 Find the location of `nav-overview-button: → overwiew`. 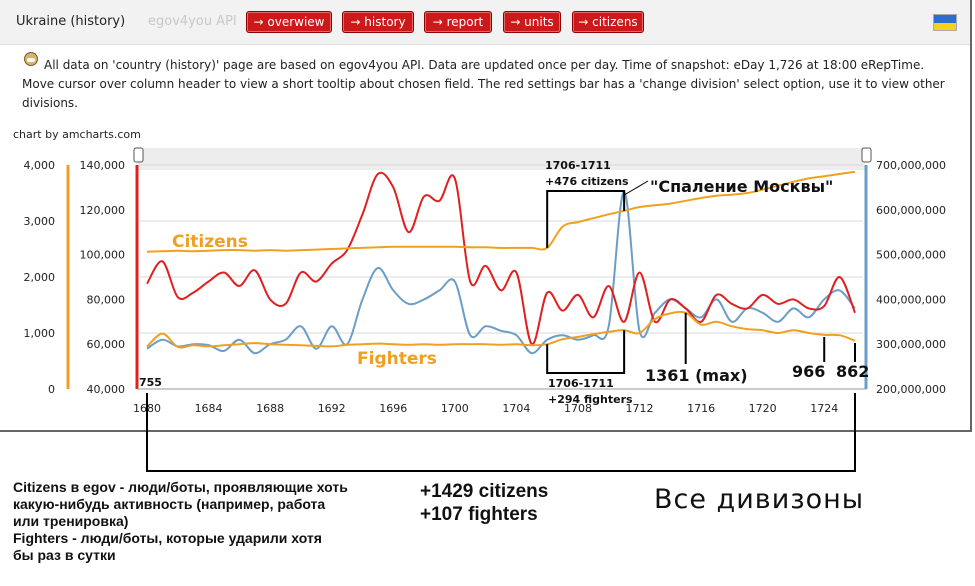

nav-overview-button: → overwiew is located at coordinates (289, 22).